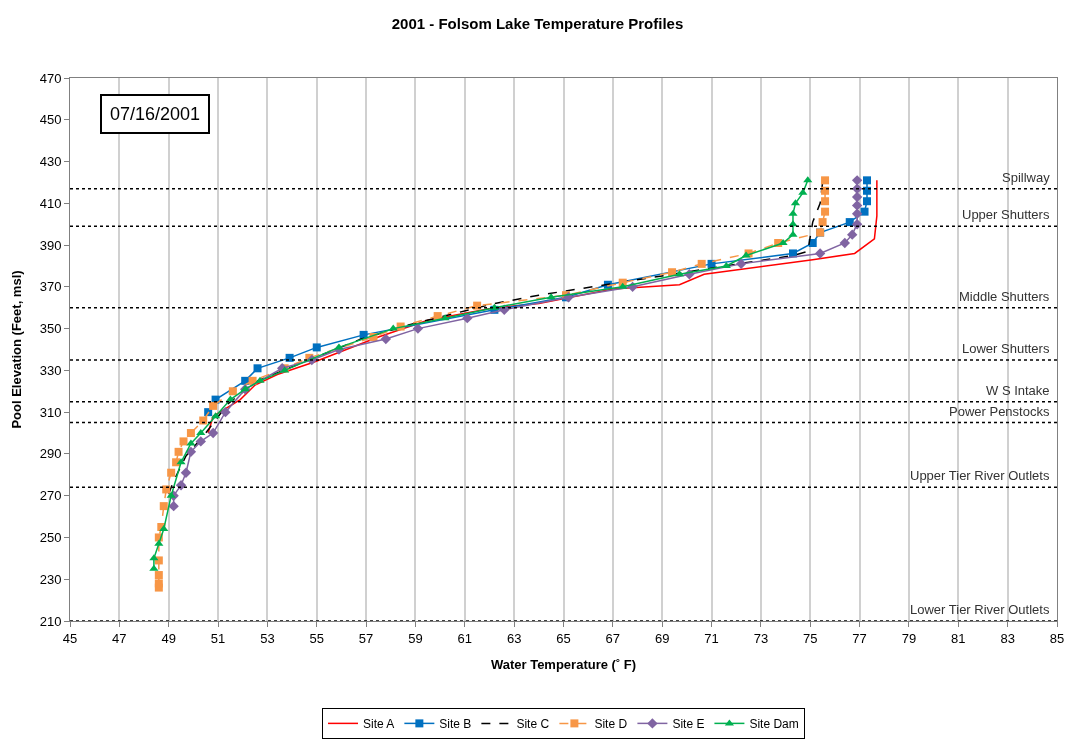 The image size is (1075, 751). Describe the element at coordinates (810, 638) in the screenshot. I see `x-tick-label: 75` at that location.